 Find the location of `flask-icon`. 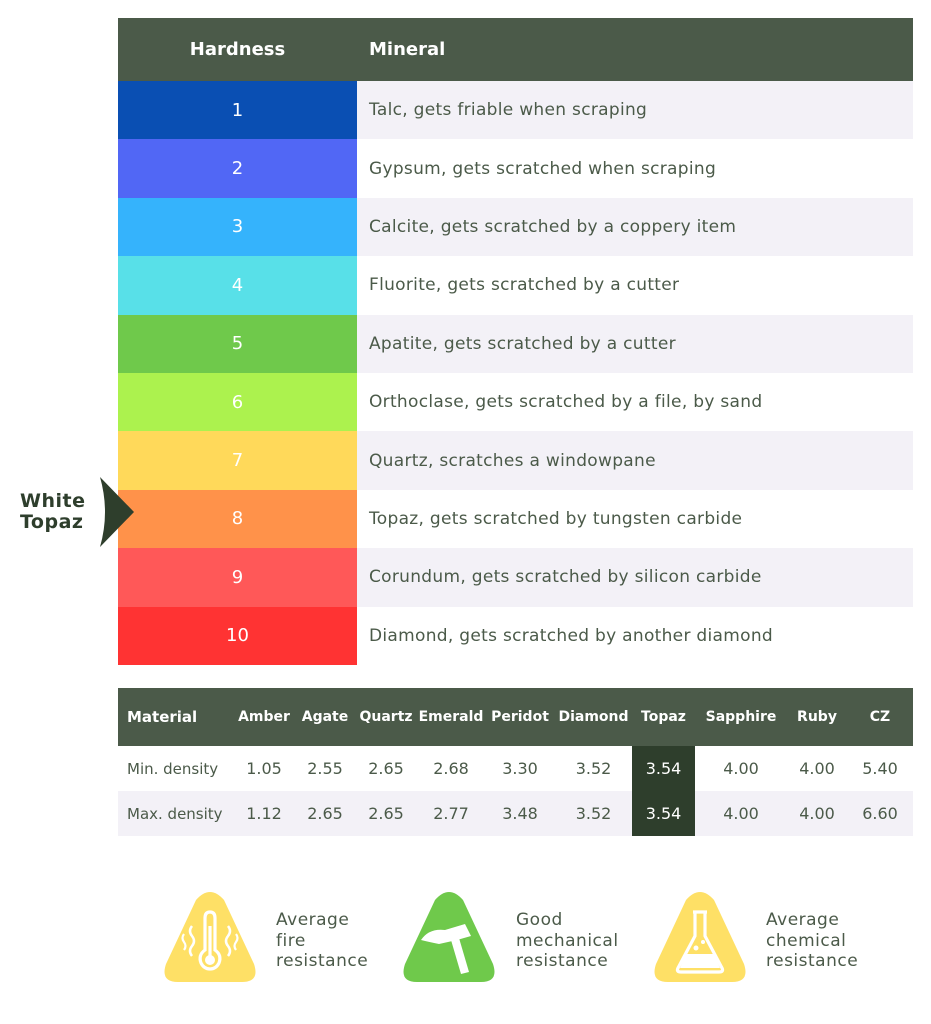

flask-icon is located at coordinates (700, 937).